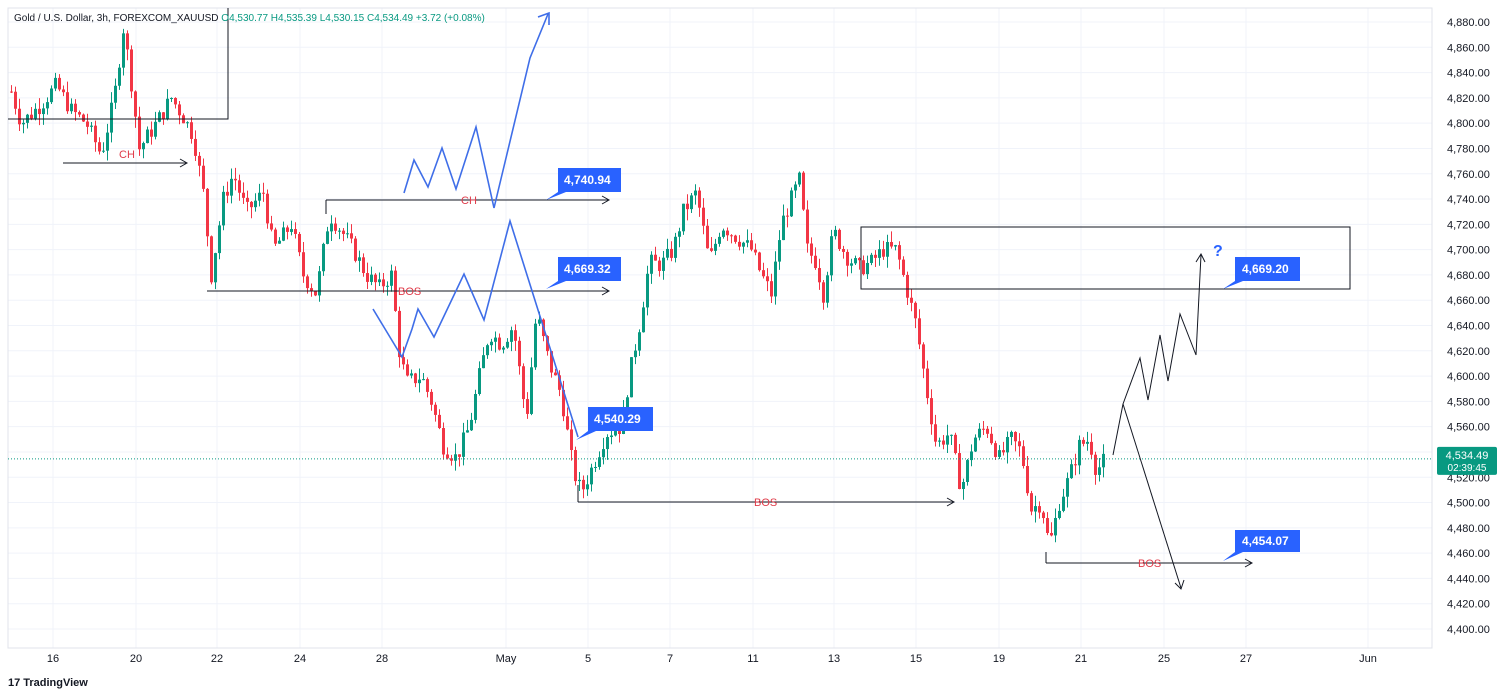  Describe the element at coordinates (1467, 460) in the screenshot. I see `last-price-tag: 4,534.49 02:39:45` at that location.